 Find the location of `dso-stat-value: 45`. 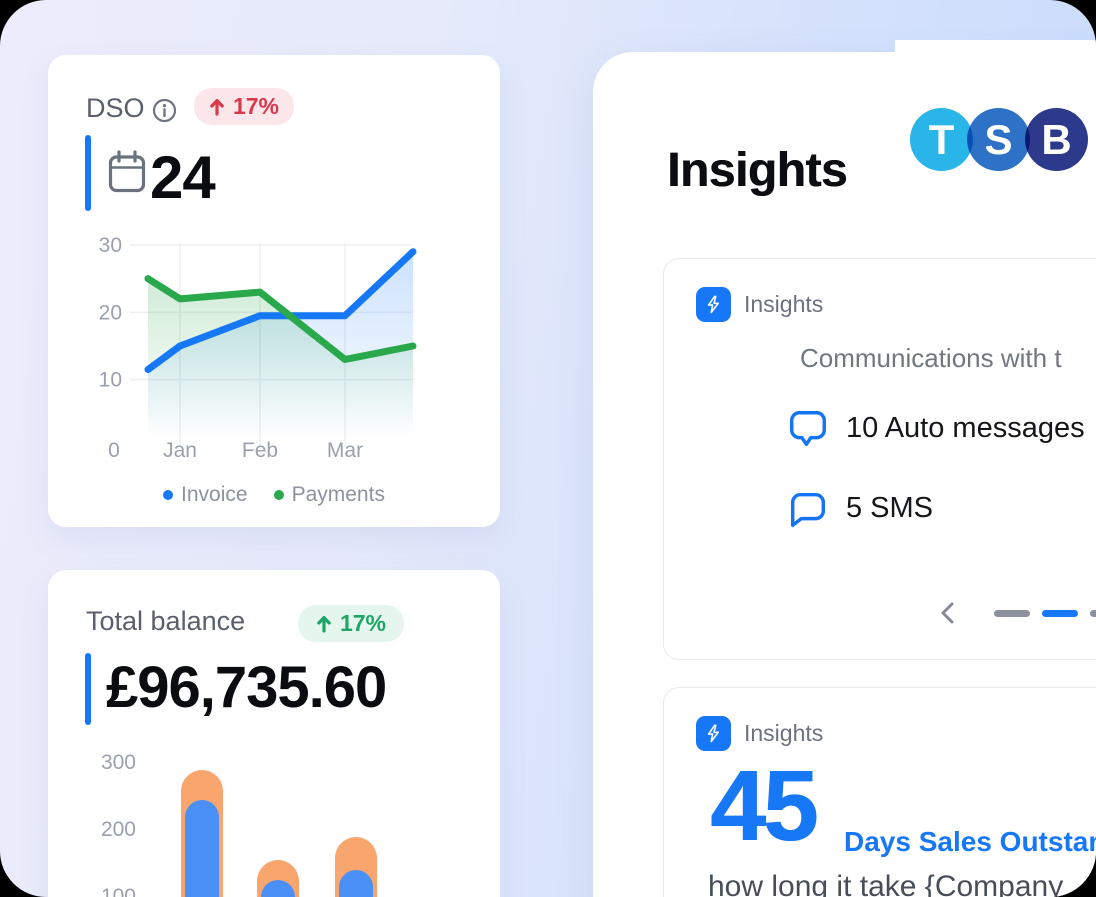

dso-stat-value: 45 is located at coordinates (764, 806).